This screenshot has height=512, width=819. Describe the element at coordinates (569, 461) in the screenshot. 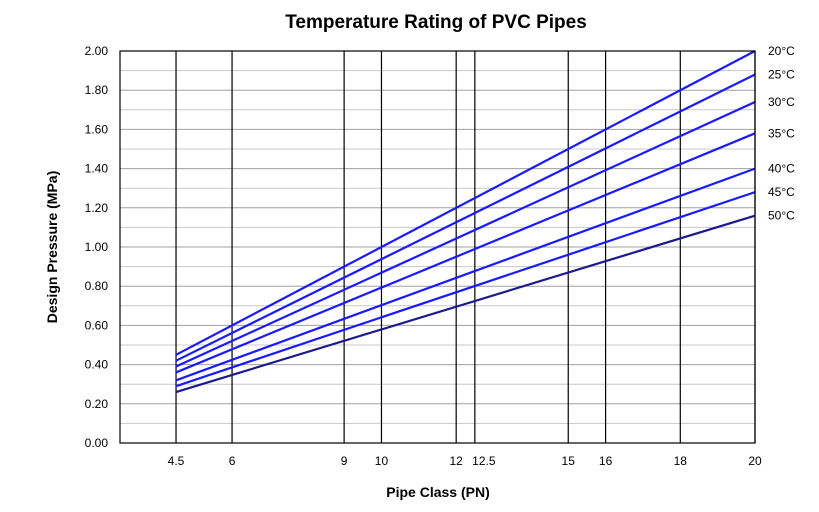

I see `x-tick-label: 15` at that location.